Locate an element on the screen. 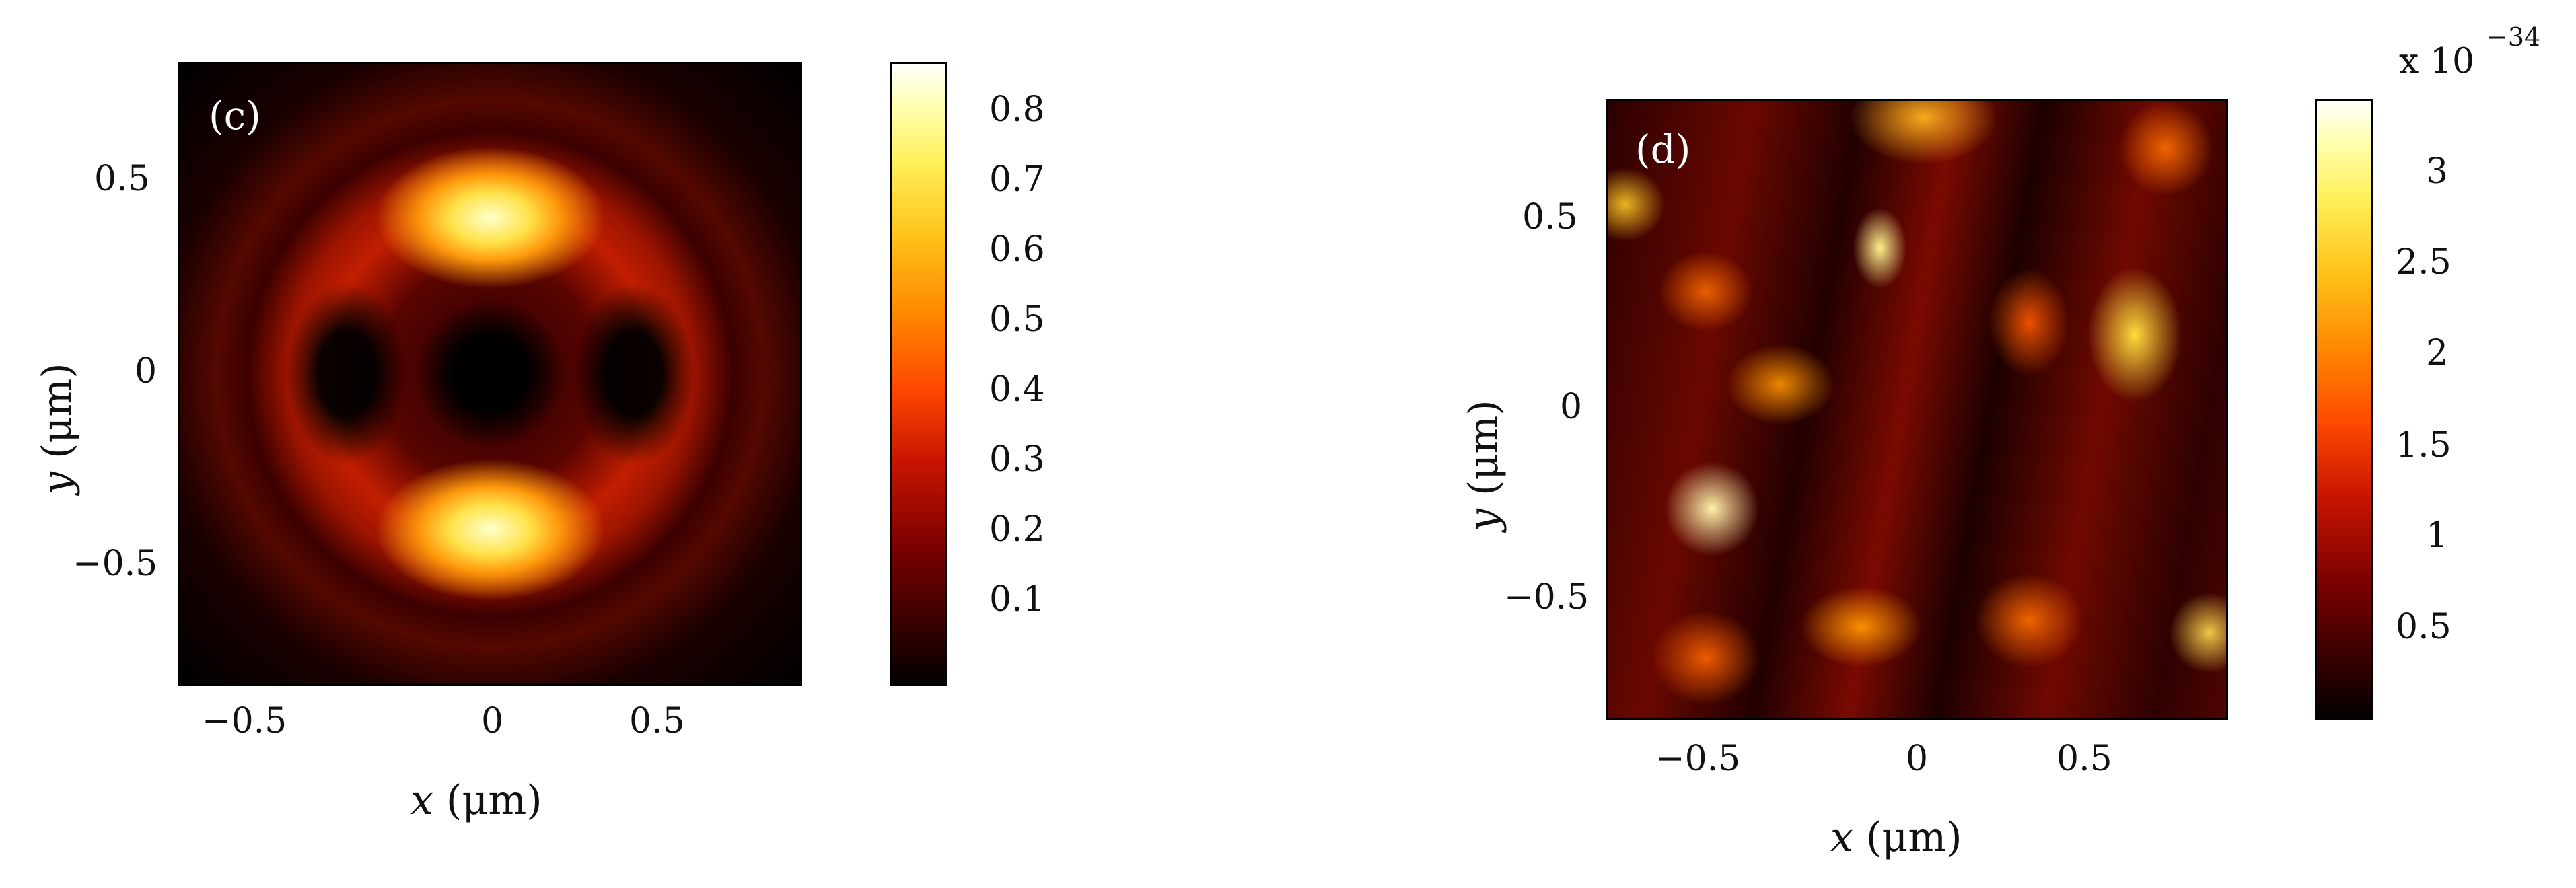  exponent-power: −34 is located at coordinates (2513, 37).